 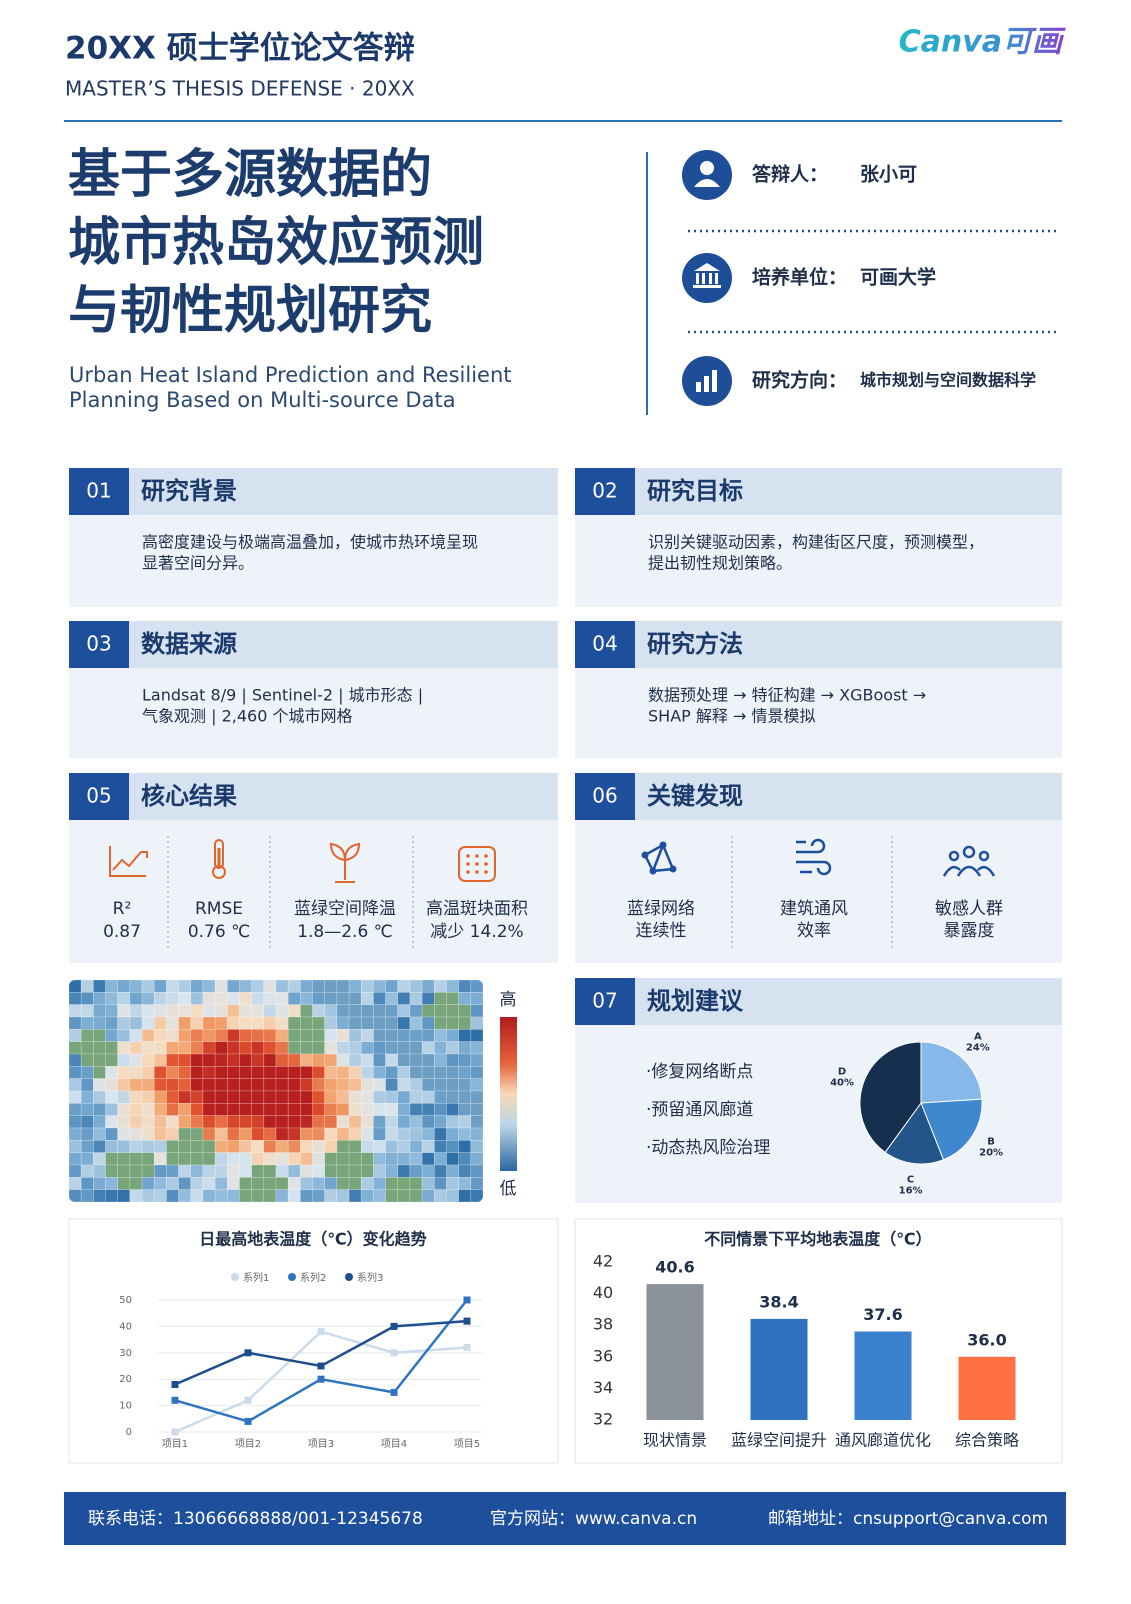 I want to click on result-label: 高温斑块面积, so click(x=477, y=909).